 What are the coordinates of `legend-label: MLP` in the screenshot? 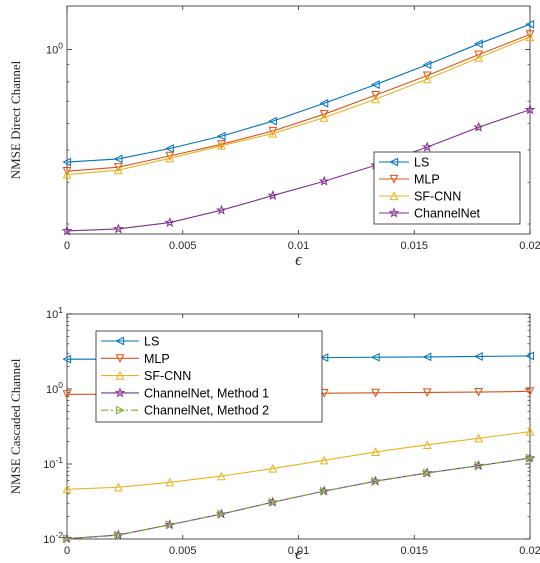 It's located at (157, 359).